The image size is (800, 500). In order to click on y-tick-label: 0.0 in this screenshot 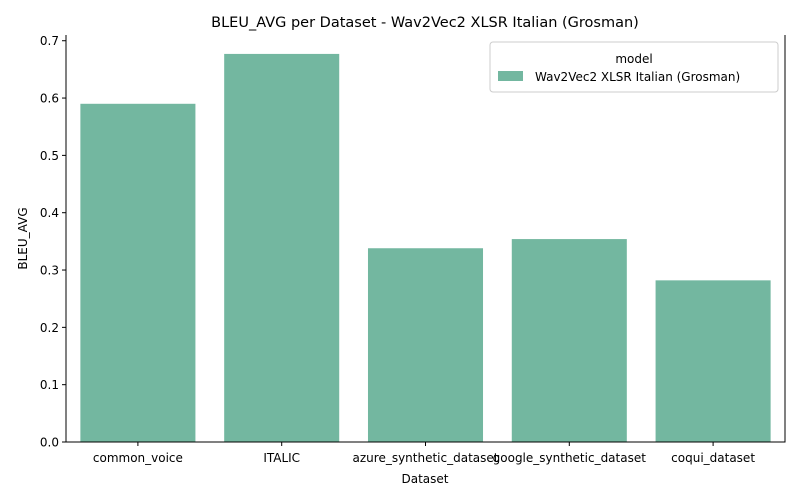, I will do `click(49, 443)`.